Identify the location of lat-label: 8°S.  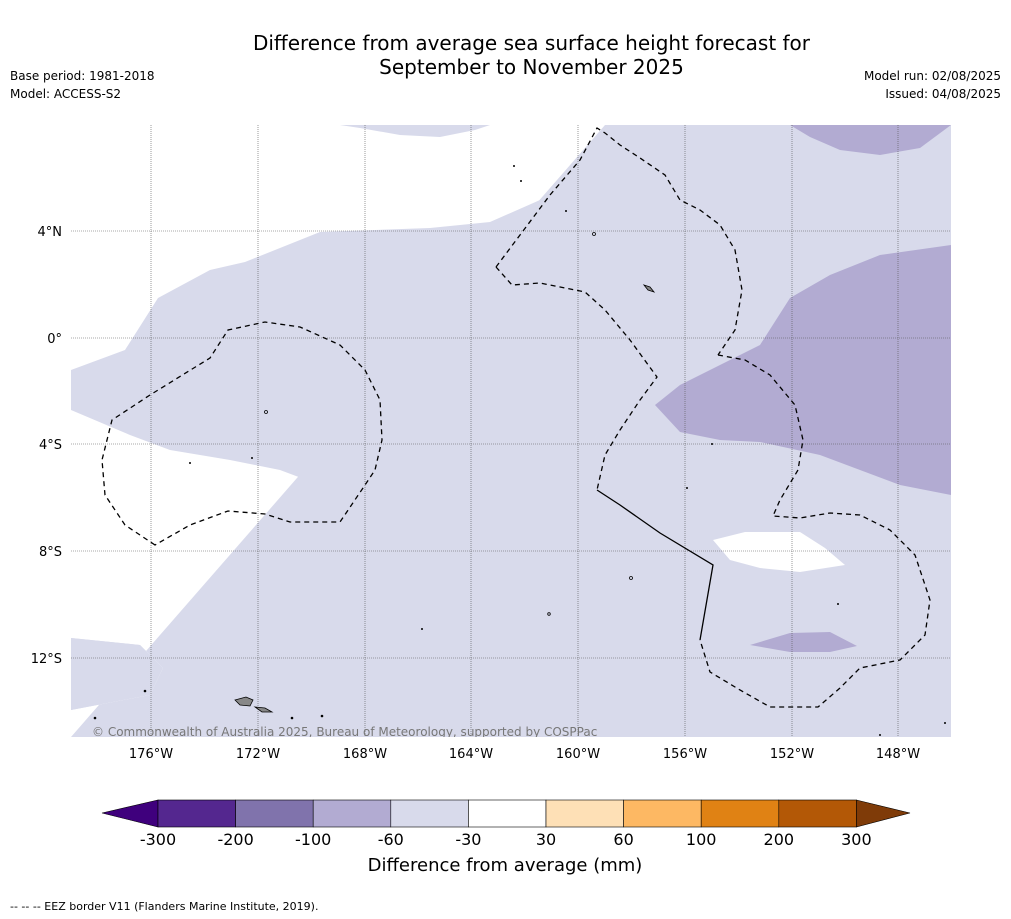
(50, 552).